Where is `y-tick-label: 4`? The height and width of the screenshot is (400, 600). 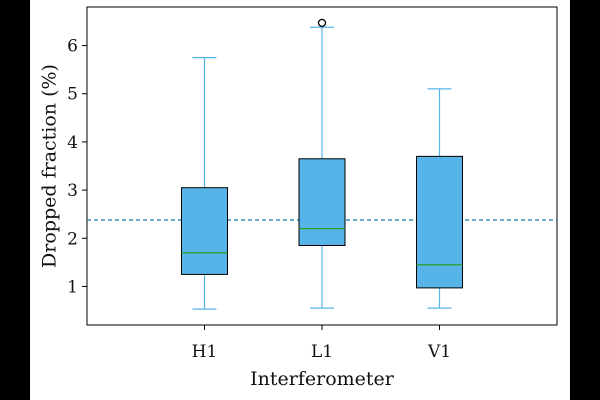 y-tick-label: 4 is located at coordinates (72, 143).